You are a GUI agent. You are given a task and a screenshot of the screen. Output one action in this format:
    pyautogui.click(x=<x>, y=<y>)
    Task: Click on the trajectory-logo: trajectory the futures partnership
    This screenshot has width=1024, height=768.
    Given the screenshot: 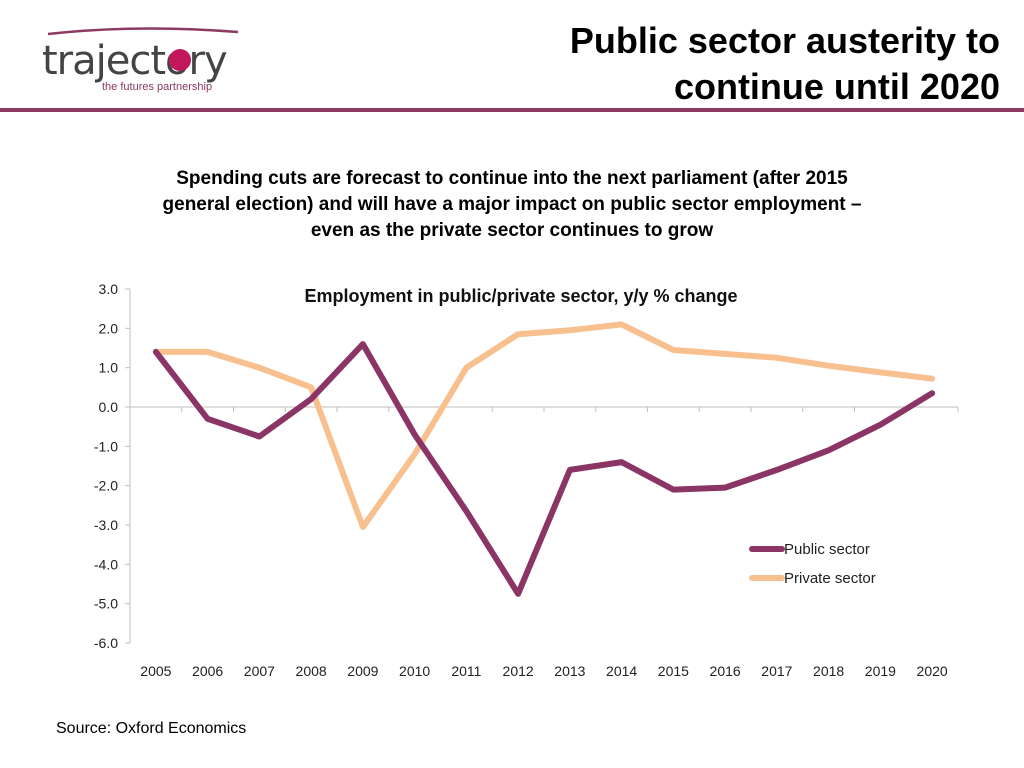 What is the action you would take?
    pyautogui.click(x=140, y=60)
    